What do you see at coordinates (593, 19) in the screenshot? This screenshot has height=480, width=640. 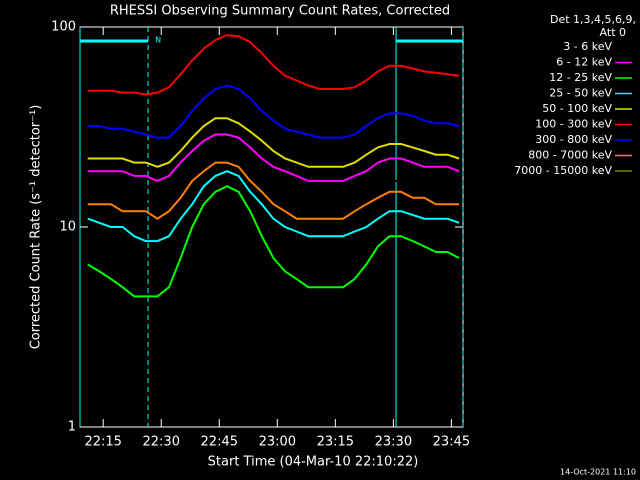 I see `legend-title: Det 1,3,4,5,6,9,` at bounding box center [593, 19].